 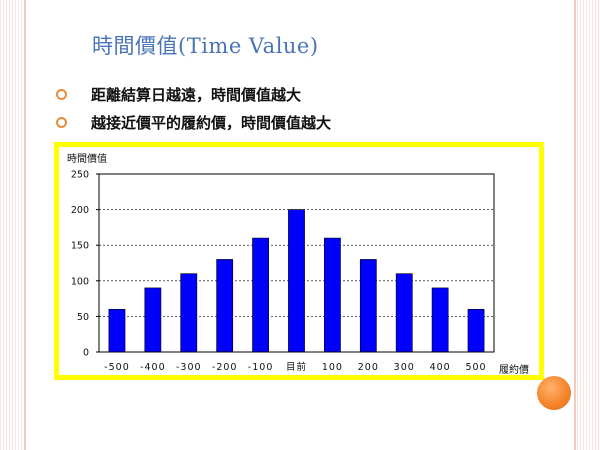 I want to click on bar--300, so click(x=189, y=313).